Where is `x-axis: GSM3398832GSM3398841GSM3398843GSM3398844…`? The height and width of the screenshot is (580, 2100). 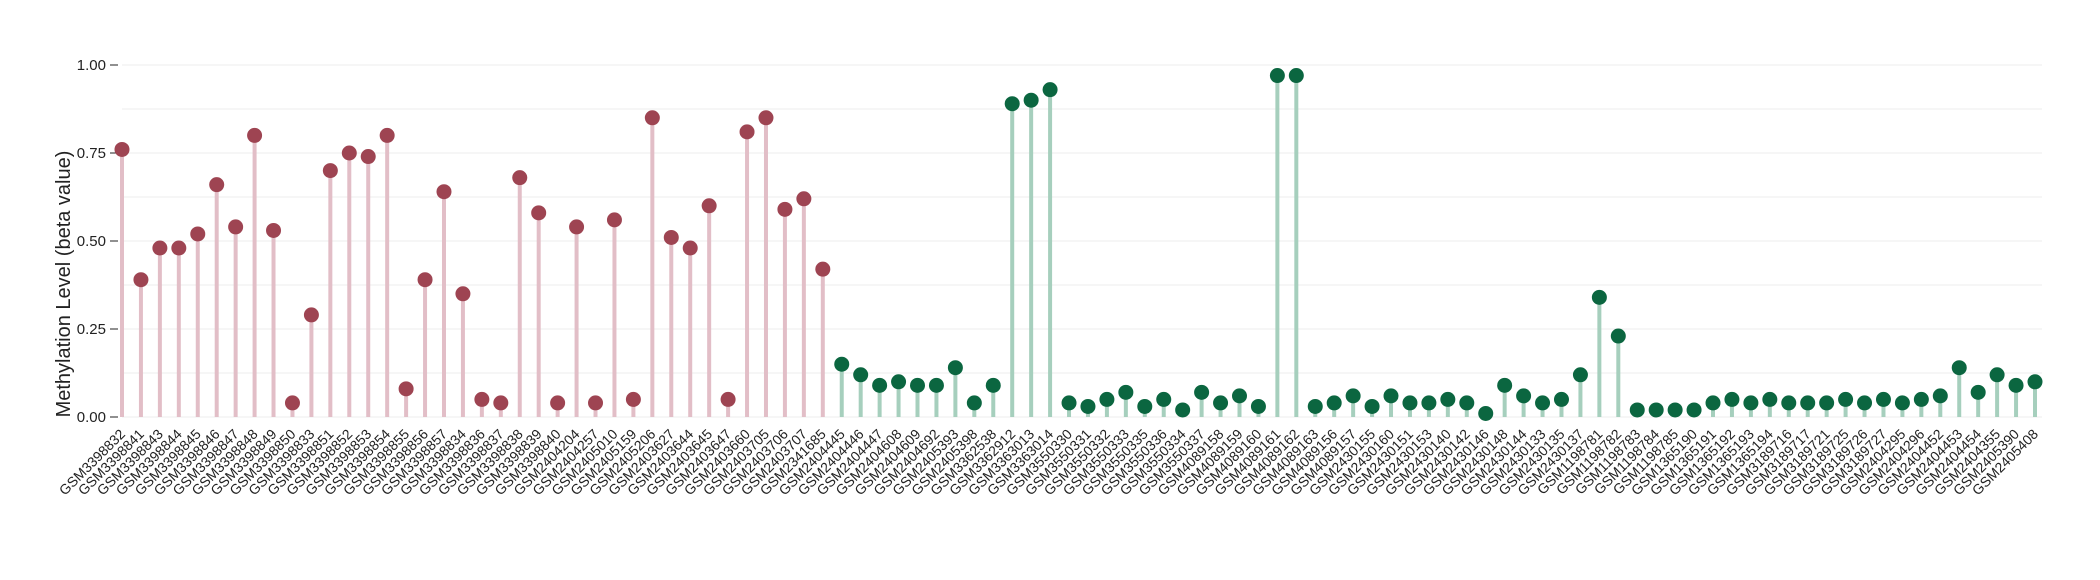 x-axis: GSM3398832GSM3398841GSM3398843GSM3398844… is located at coordinates (1049, 462).